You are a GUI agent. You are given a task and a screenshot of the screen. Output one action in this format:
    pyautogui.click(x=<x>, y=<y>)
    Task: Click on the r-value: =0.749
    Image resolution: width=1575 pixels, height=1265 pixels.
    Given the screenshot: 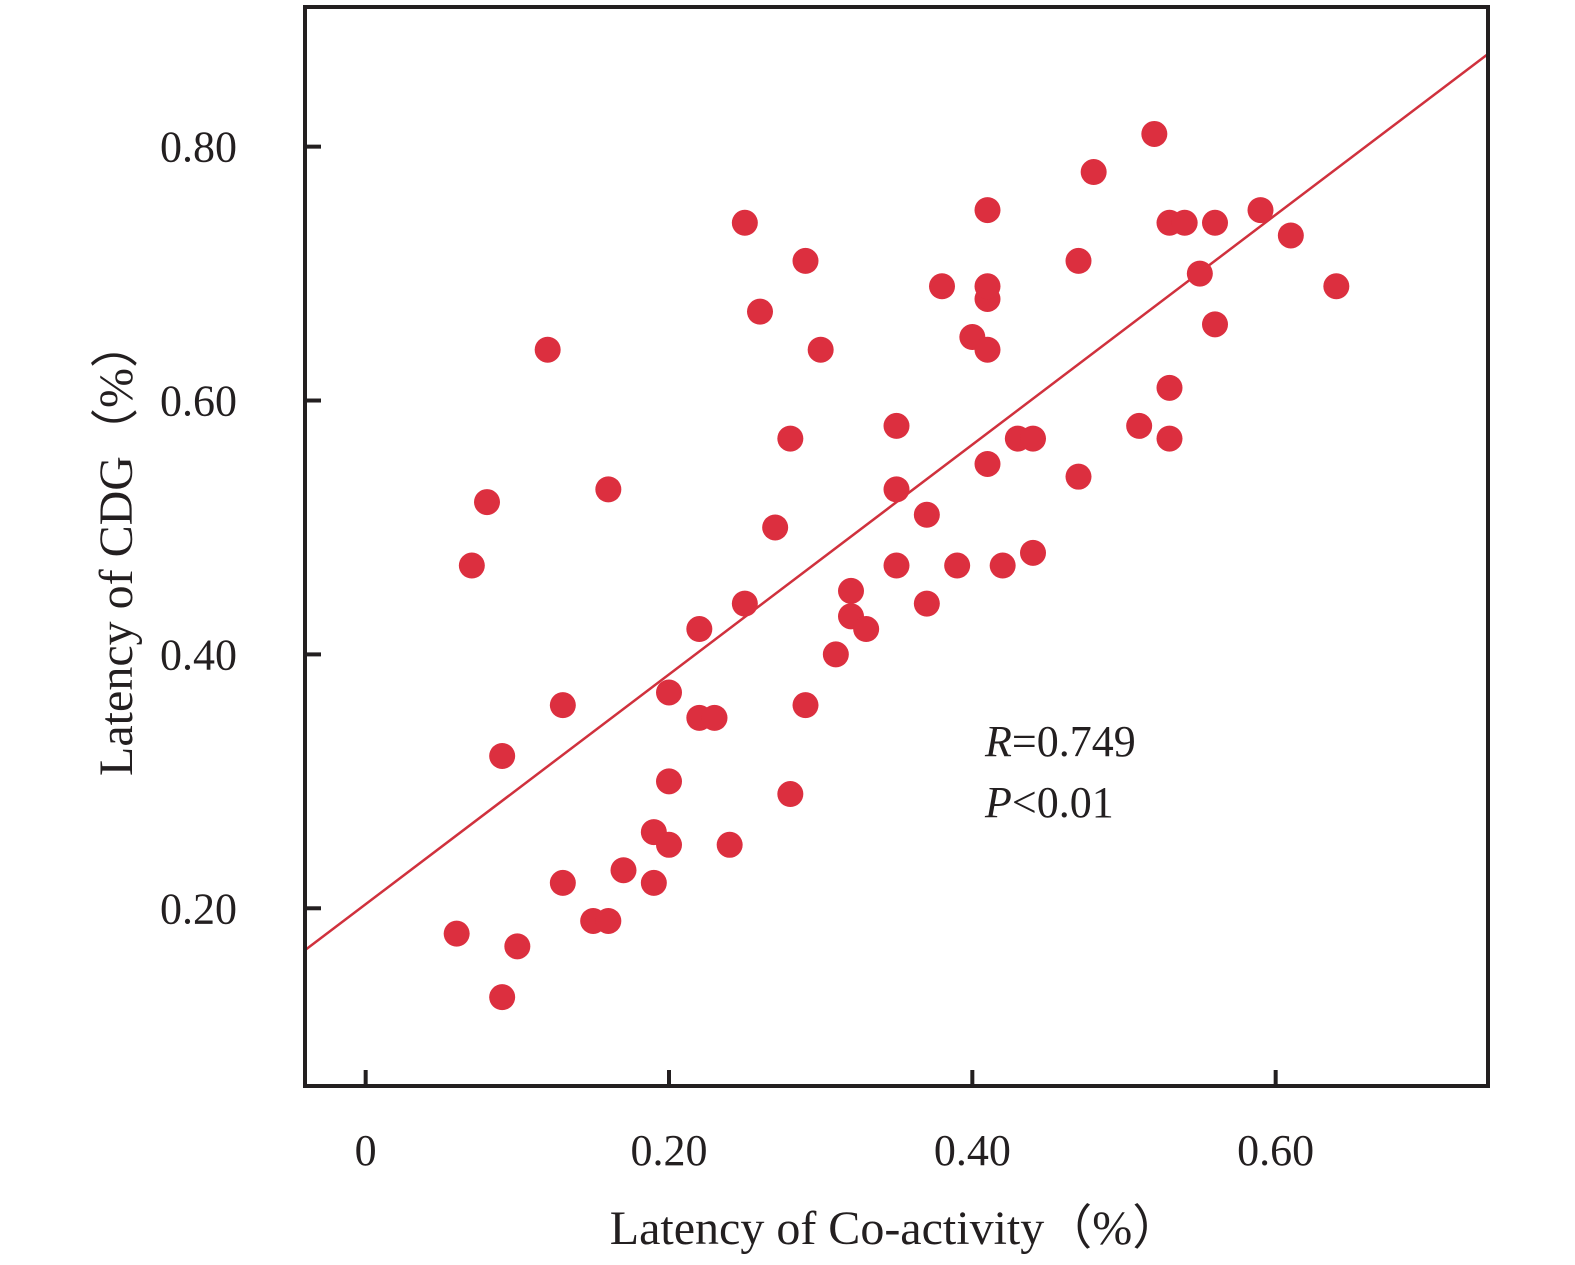 What is the action you would take?
    pyautogui.click(x=1074, y=741)
    